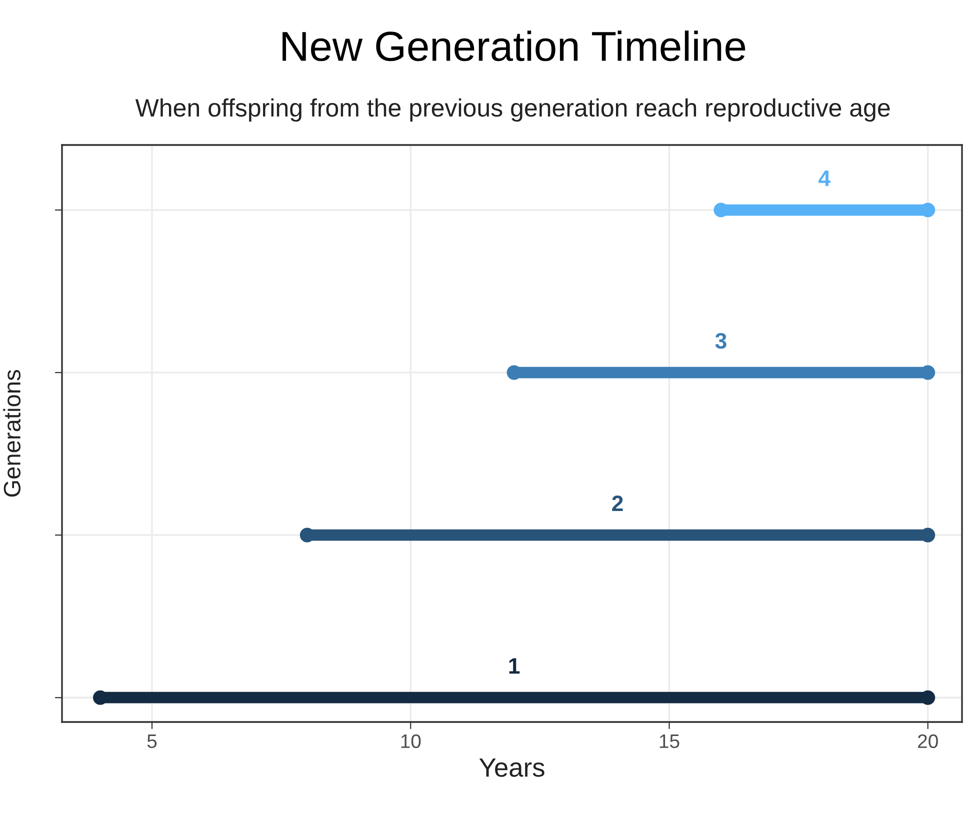 The image size is (968, 821). What do you see at coordinates (12, 433) in the screenshot?
I see `y-axis-title: Generations` at bounding box center [12, 433].